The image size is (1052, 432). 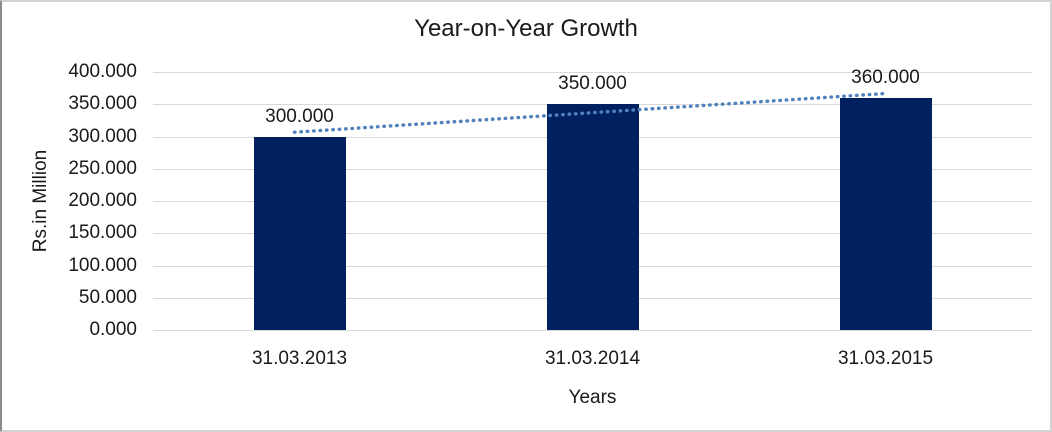 I want to click on bar-data-label: 350.000, so click(x=592, y=84).